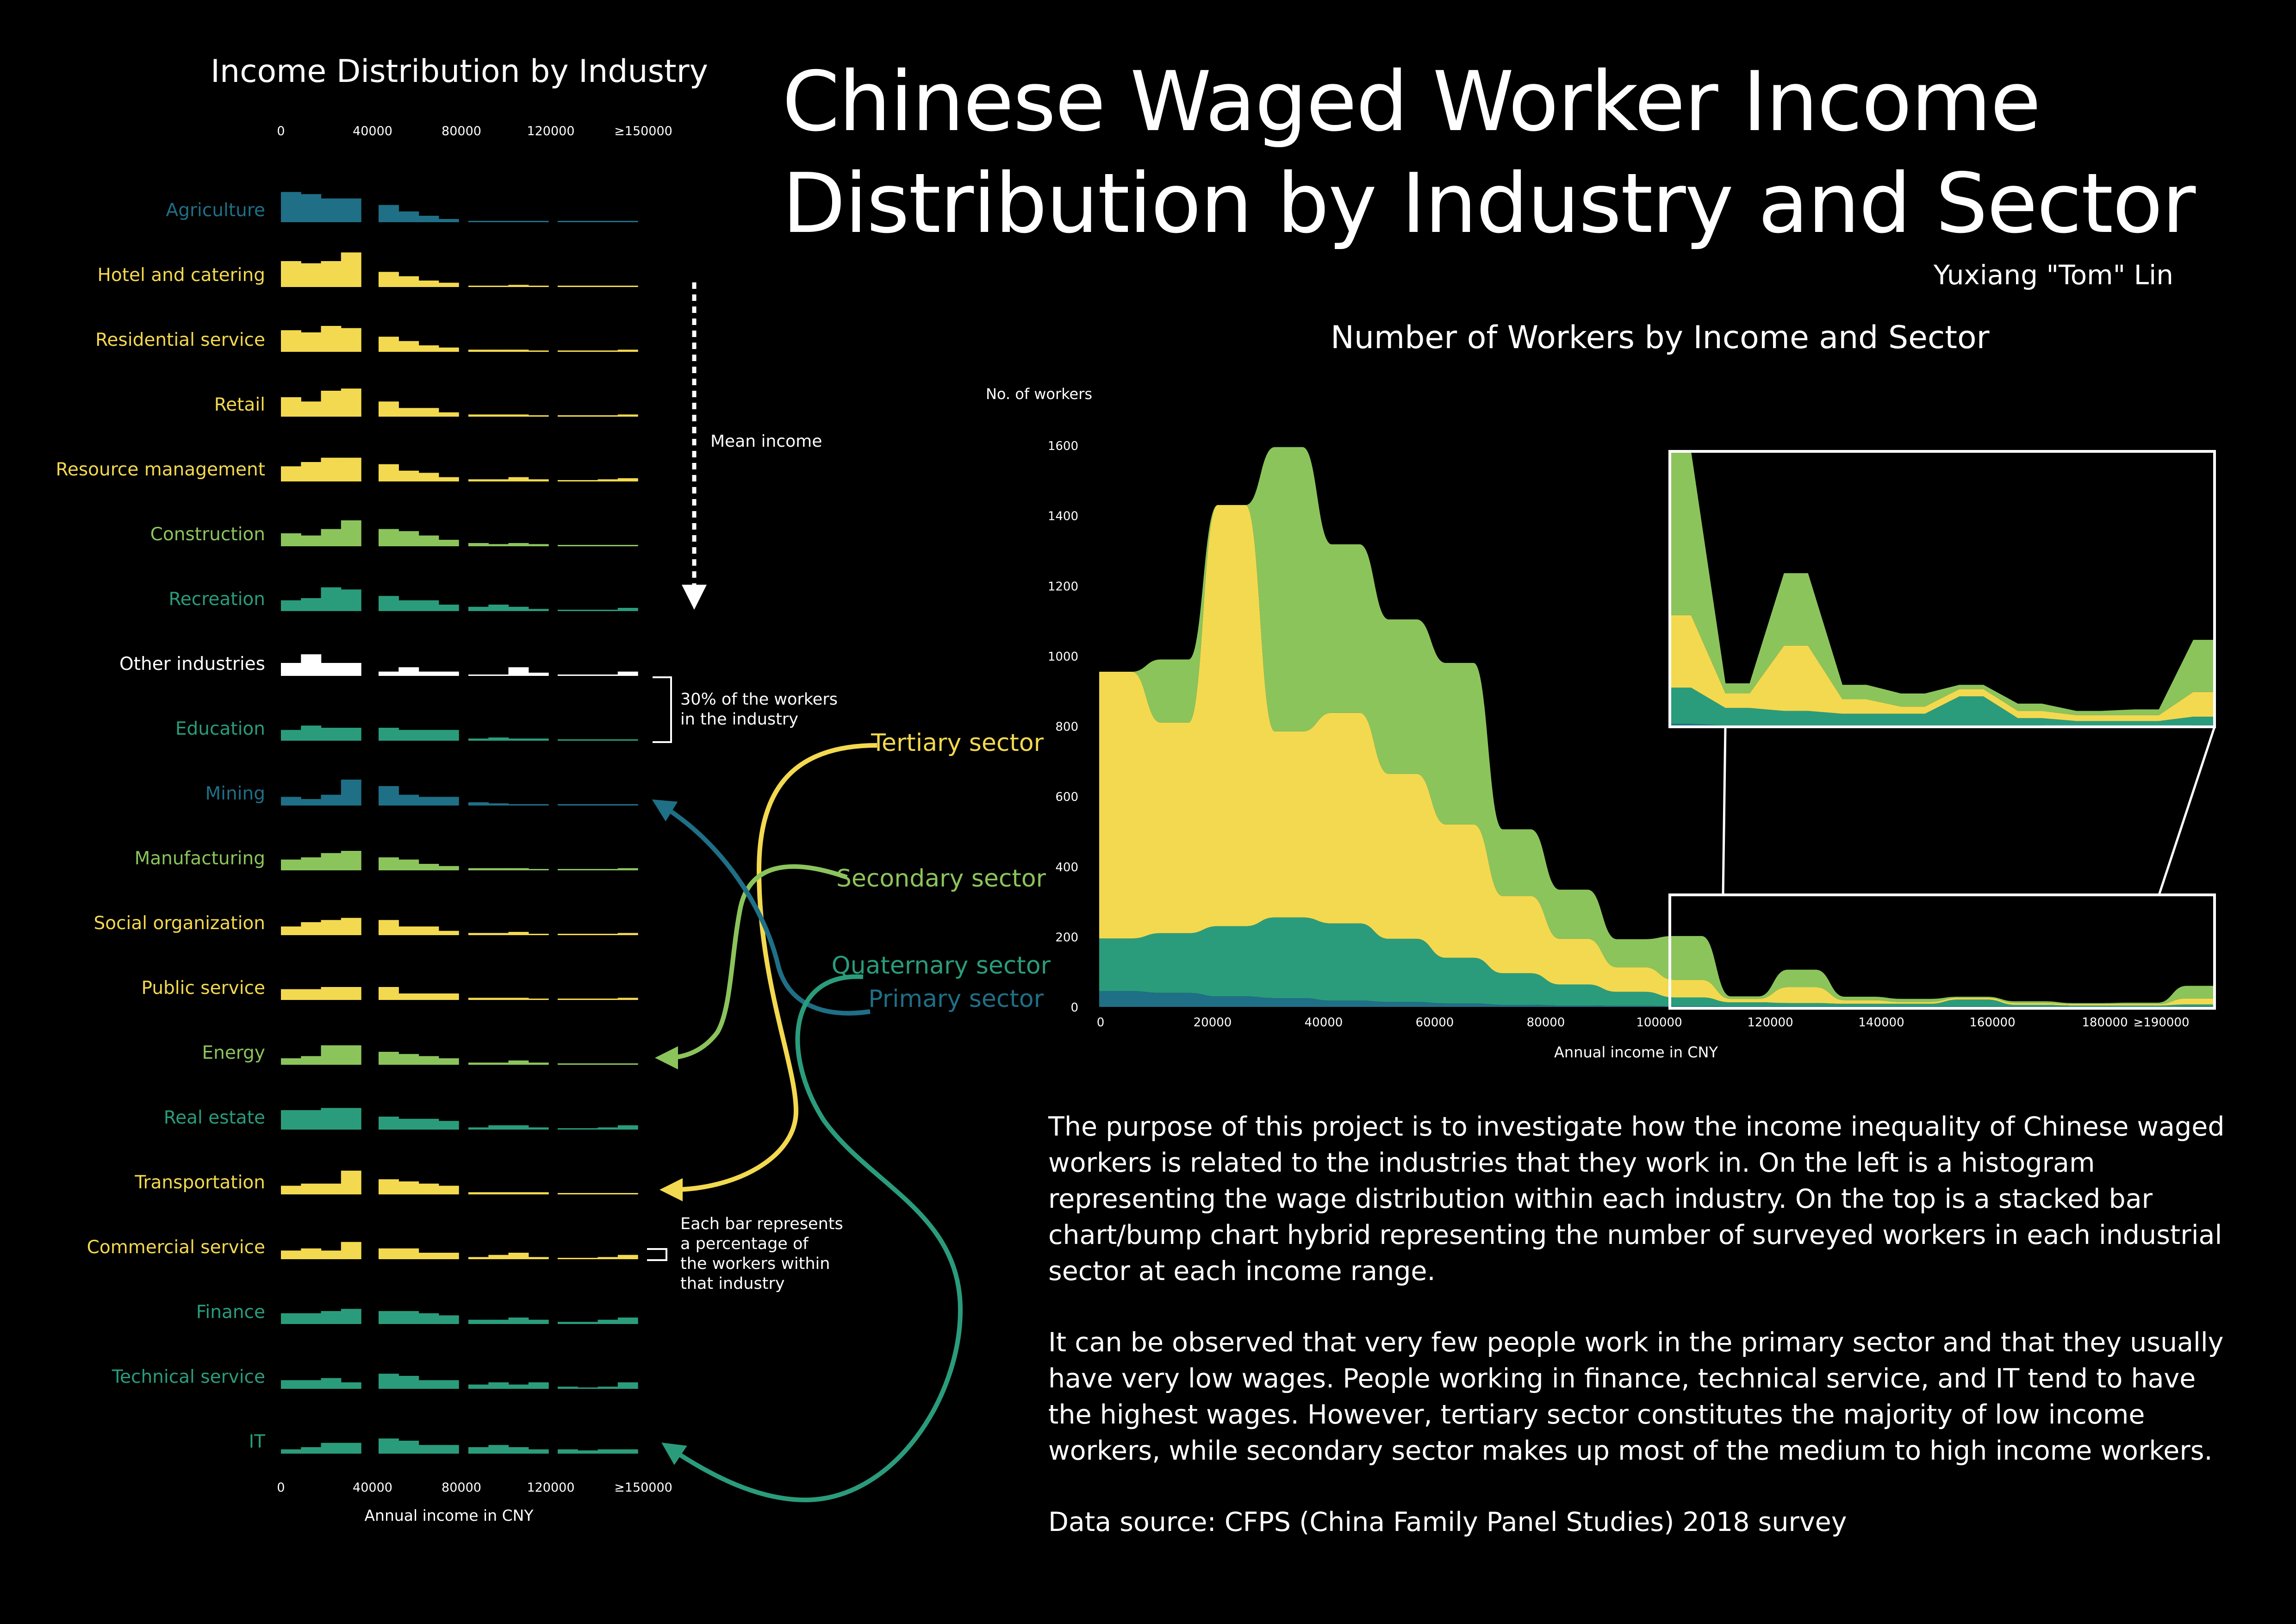  Describe the element at coordinates (1636, 1052) in the screenshot. I see `stream-x-axis-label: Annual income in CNY` at that location.